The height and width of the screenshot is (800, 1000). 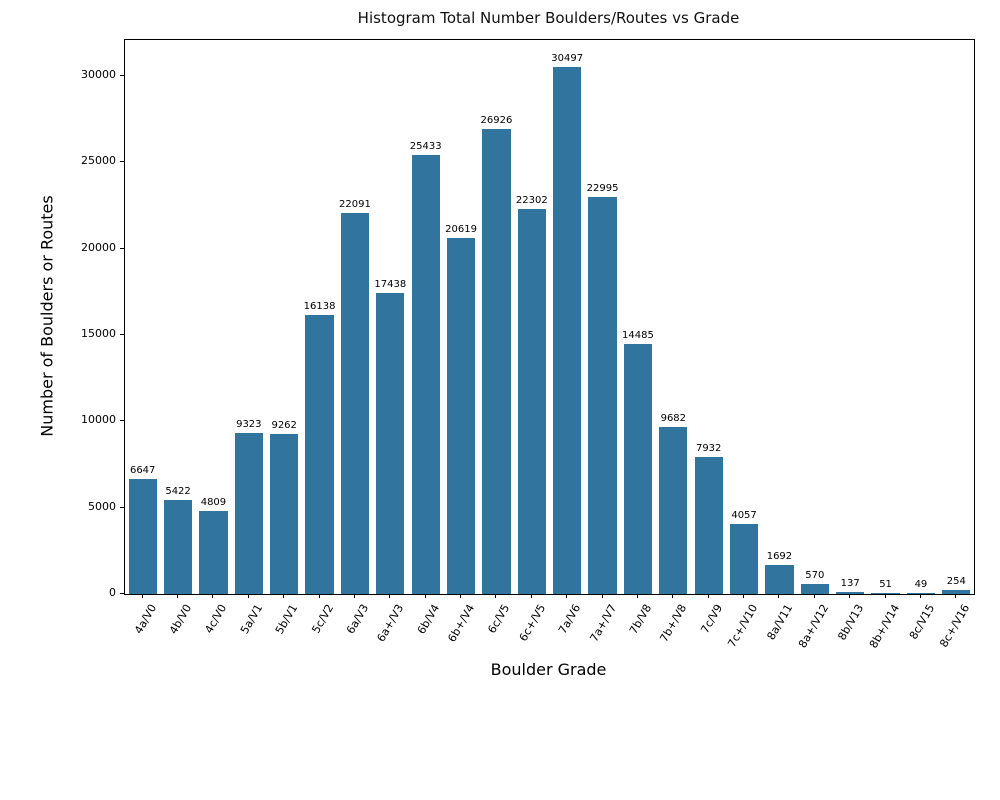 I want to click on x-tick-label: 7c/V9, so click(x=712, y=619).